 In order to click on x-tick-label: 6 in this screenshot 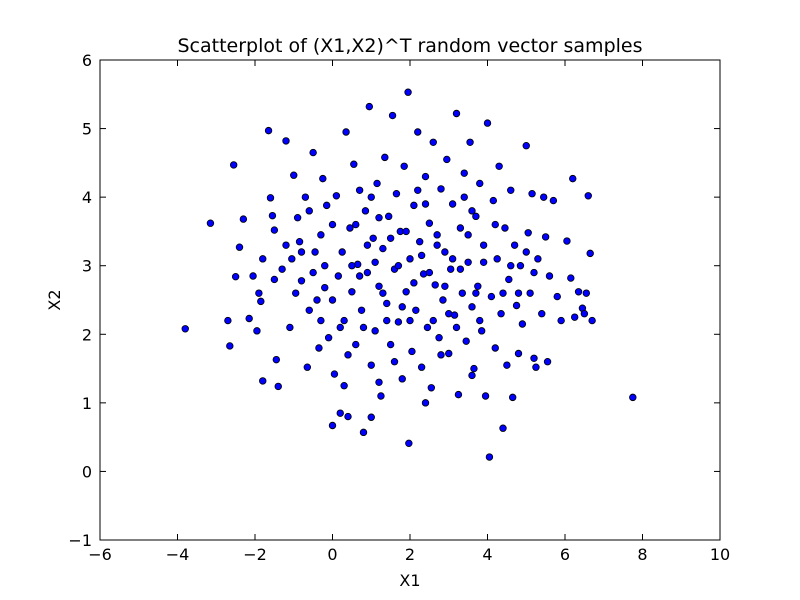, I will do `click(565, 554)`.